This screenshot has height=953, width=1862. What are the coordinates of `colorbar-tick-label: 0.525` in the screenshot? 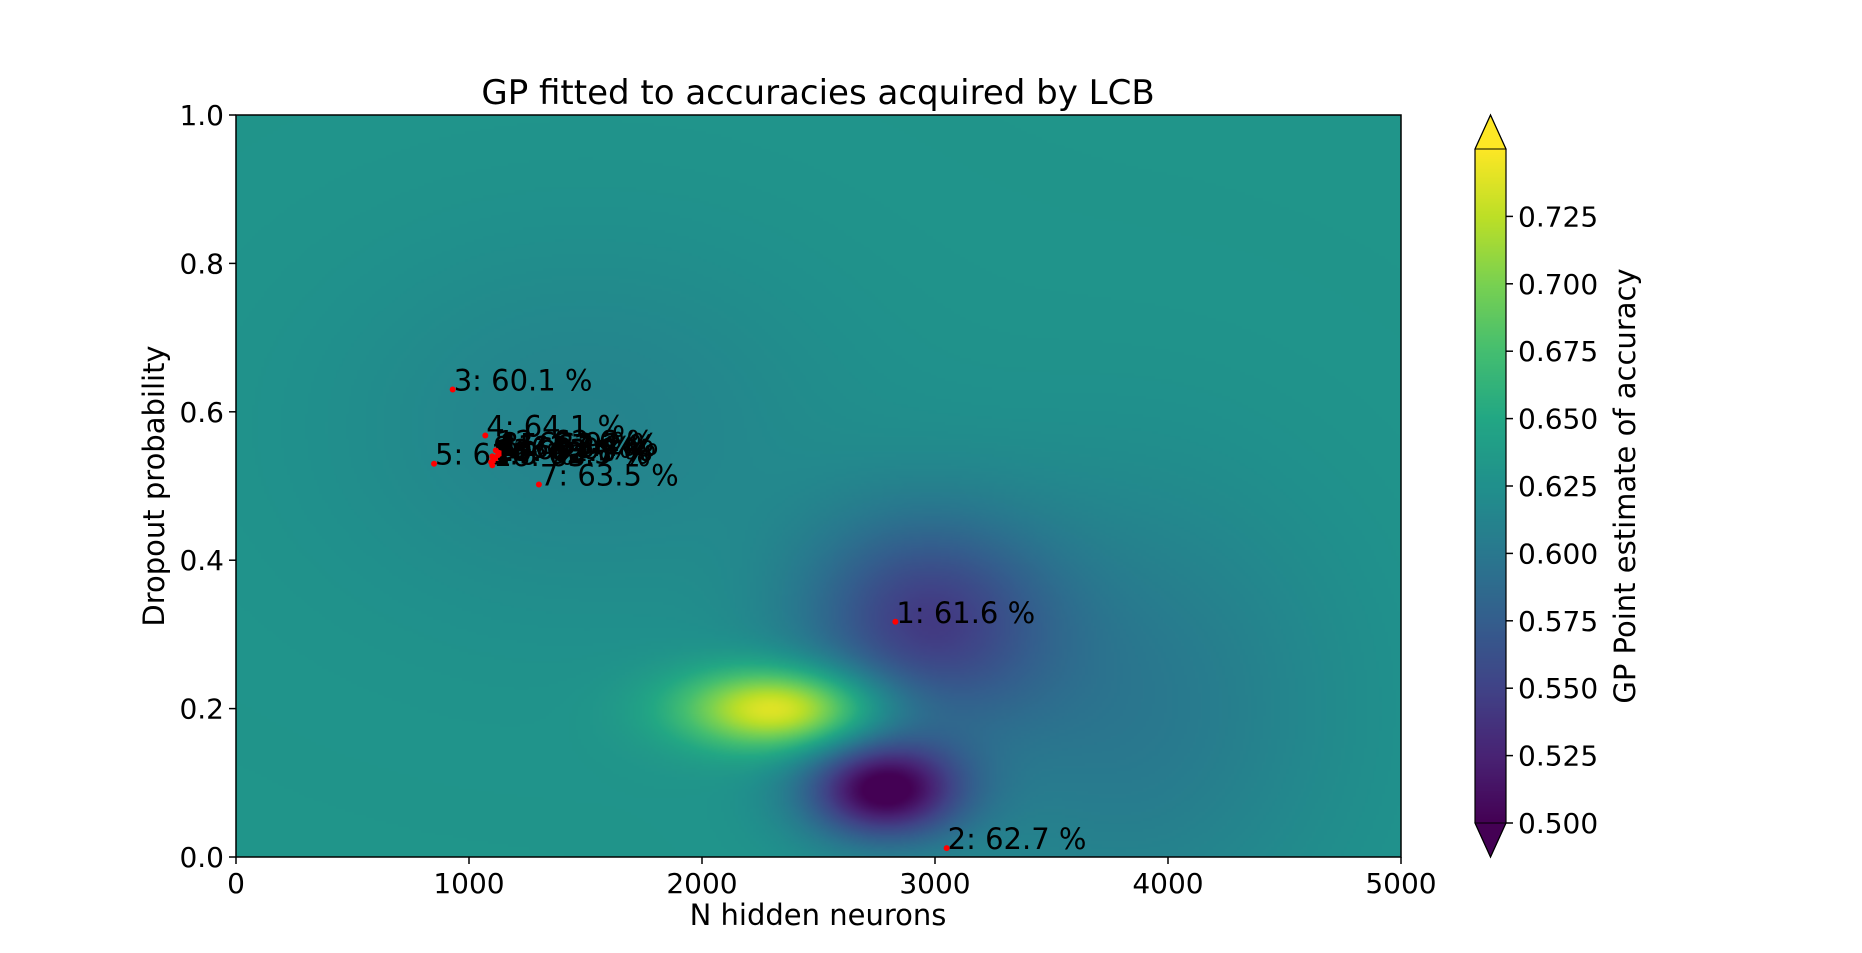 It's located at (1558, 756).